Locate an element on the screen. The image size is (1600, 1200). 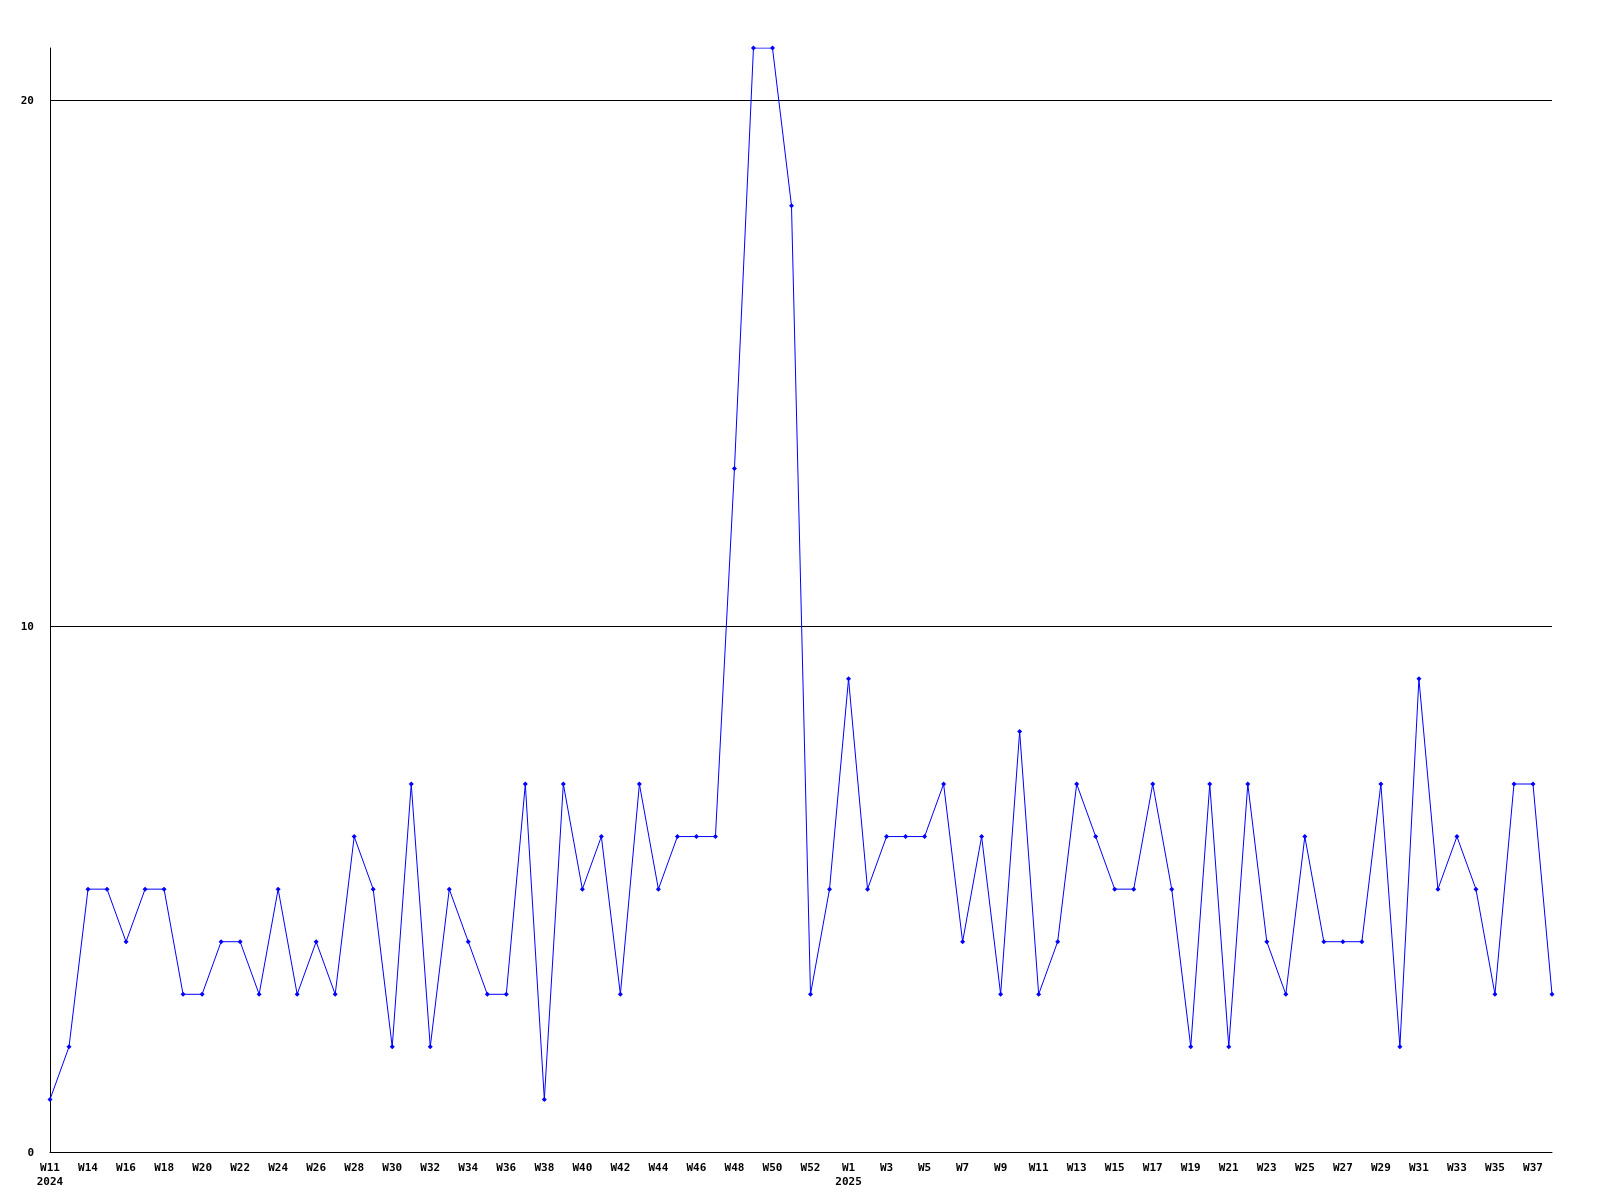
x-tick-label: W9 is located at coordinates (1001, 1167).